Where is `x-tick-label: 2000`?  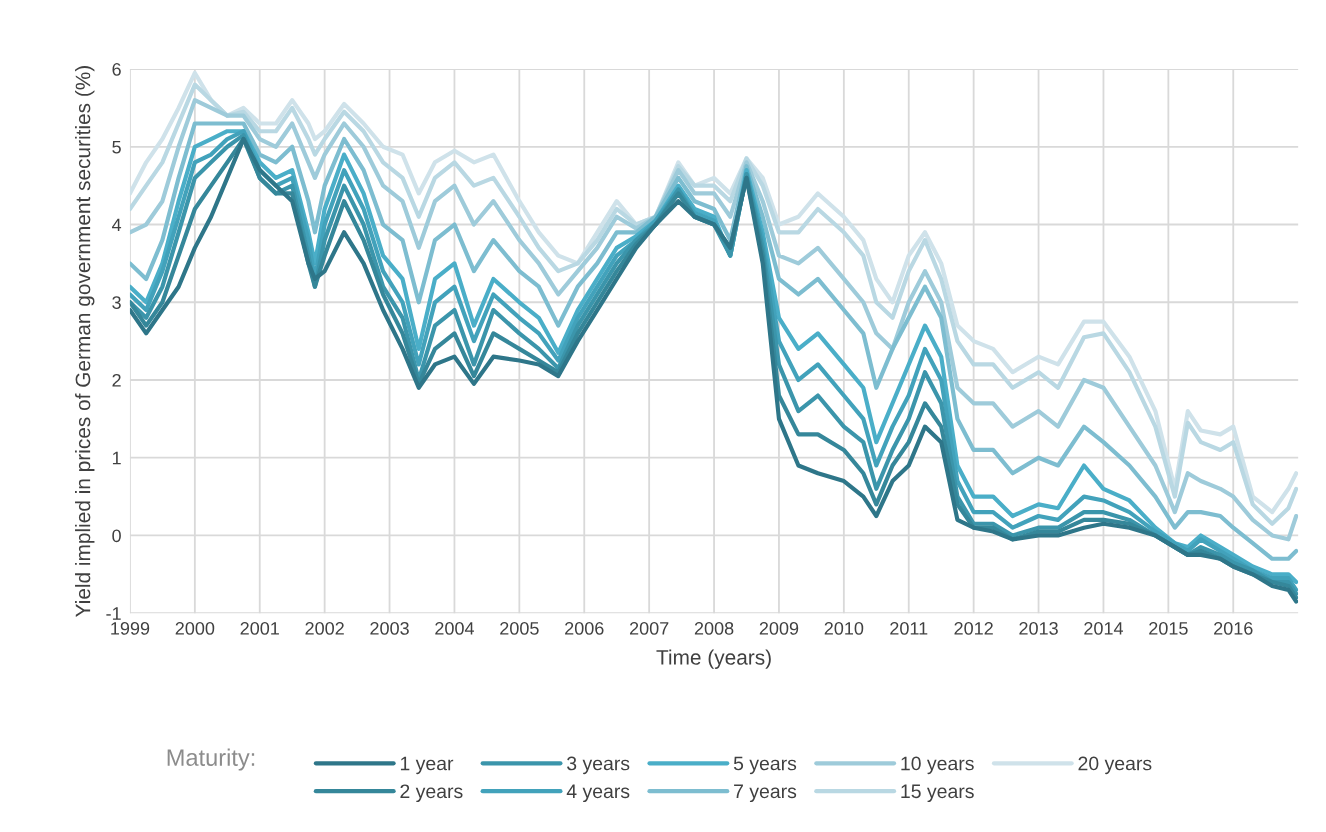
x-tick-label: 2000 is located at coordinates (195, 628).